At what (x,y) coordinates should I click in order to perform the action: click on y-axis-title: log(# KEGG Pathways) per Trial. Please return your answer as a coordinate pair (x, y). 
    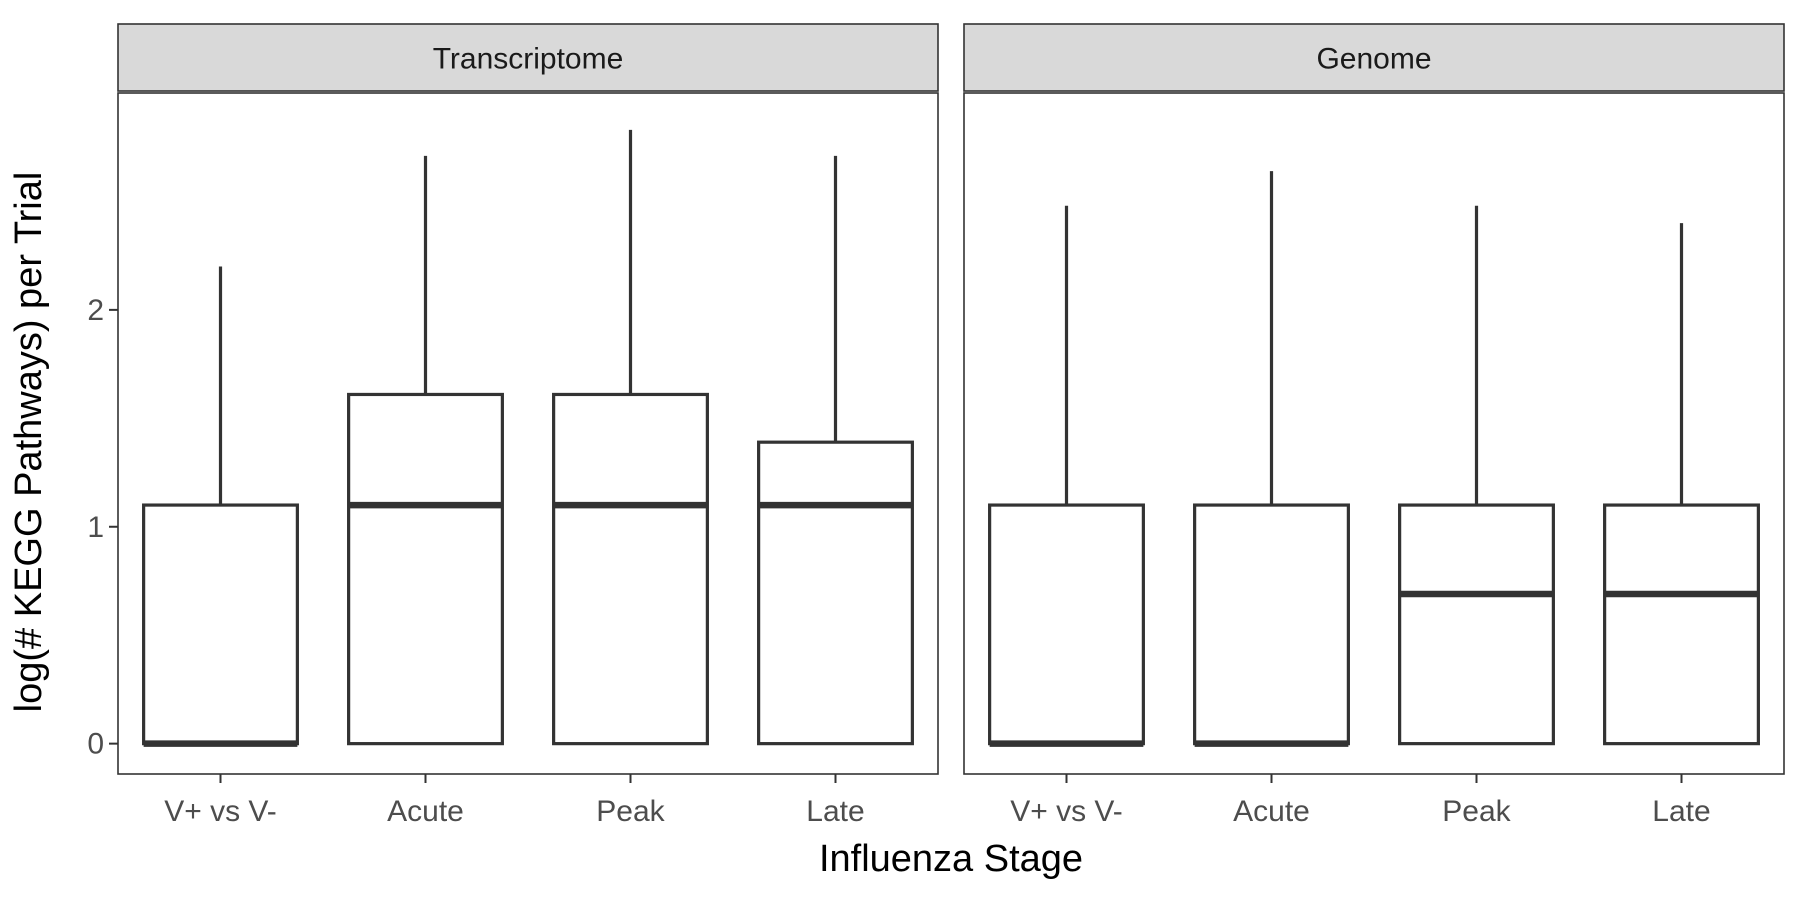
    Looking at the image, I should click on (29, 442).